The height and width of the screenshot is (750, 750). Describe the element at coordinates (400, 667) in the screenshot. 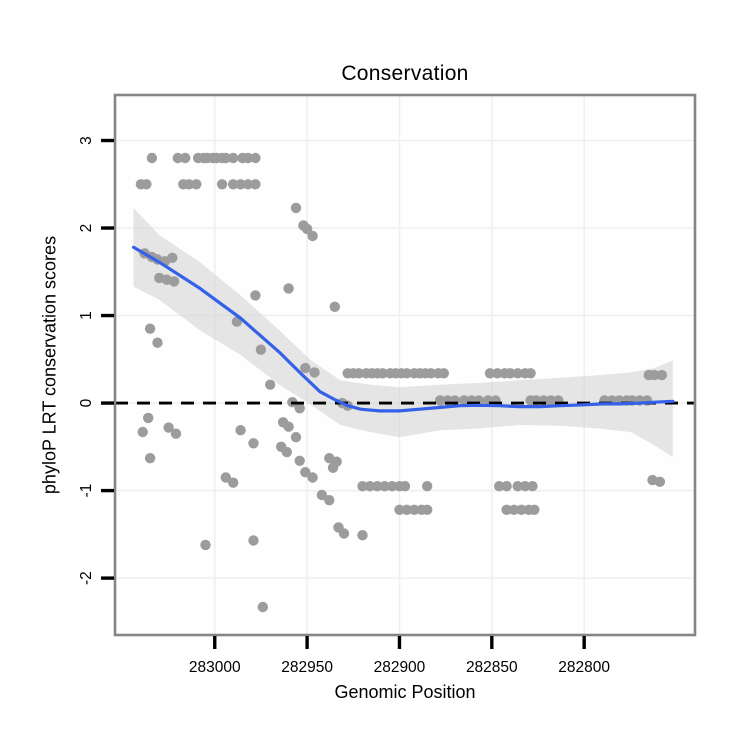

I see `x-tick-label: 282900` at that location.